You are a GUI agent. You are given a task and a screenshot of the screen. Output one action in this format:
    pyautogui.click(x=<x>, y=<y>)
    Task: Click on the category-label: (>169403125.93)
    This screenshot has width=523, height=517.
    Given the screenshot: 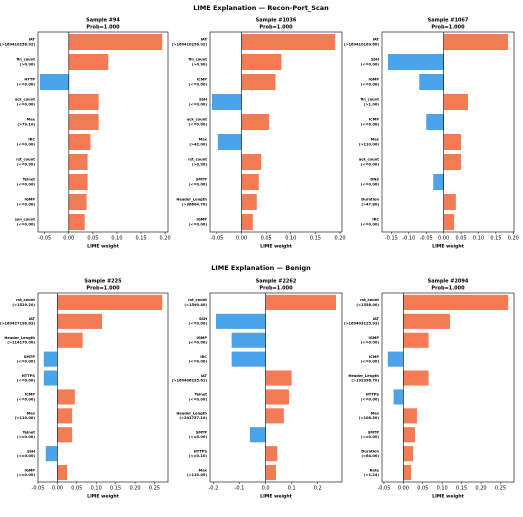 What is the action you would take?
    pyautogui.click(x=362, y=324)
    